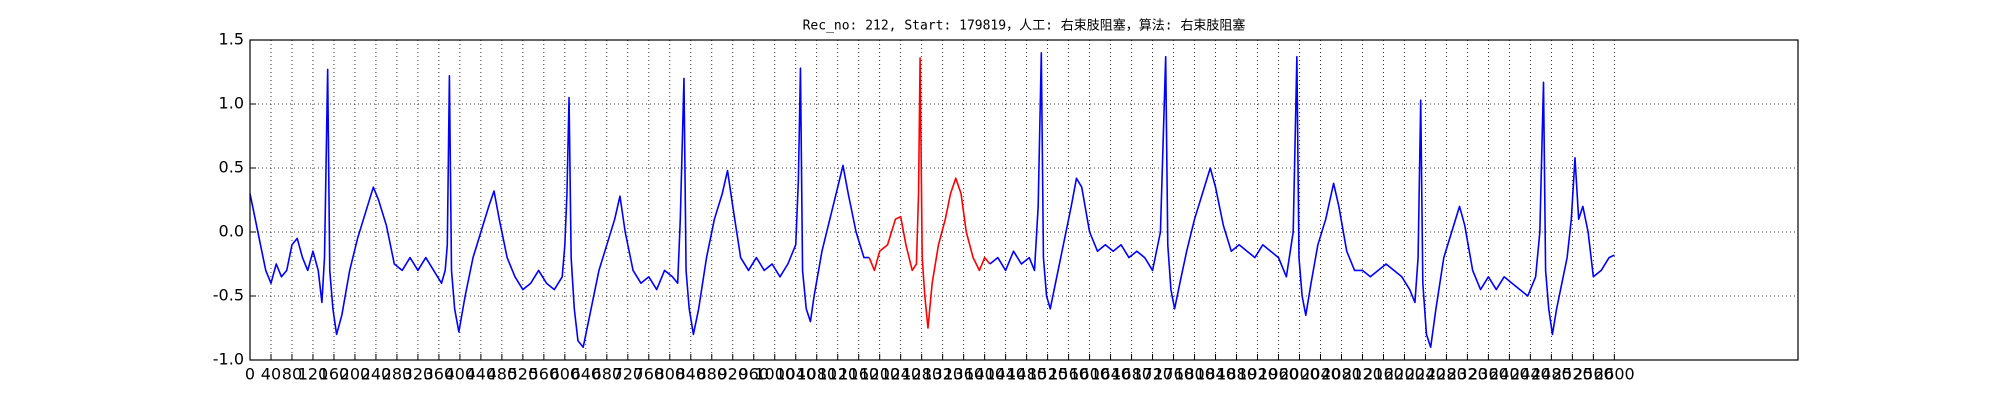  Describe the element at coordinates (292, 374) in the screenshot. I see `x-tick-label: 80` at that location.